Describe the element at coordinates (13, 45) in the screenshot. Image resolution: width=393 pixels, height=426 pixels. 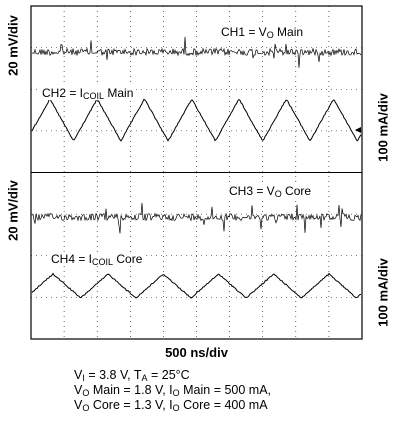
I see `y-axis-label-ch1: 20 mV/div` at that location.